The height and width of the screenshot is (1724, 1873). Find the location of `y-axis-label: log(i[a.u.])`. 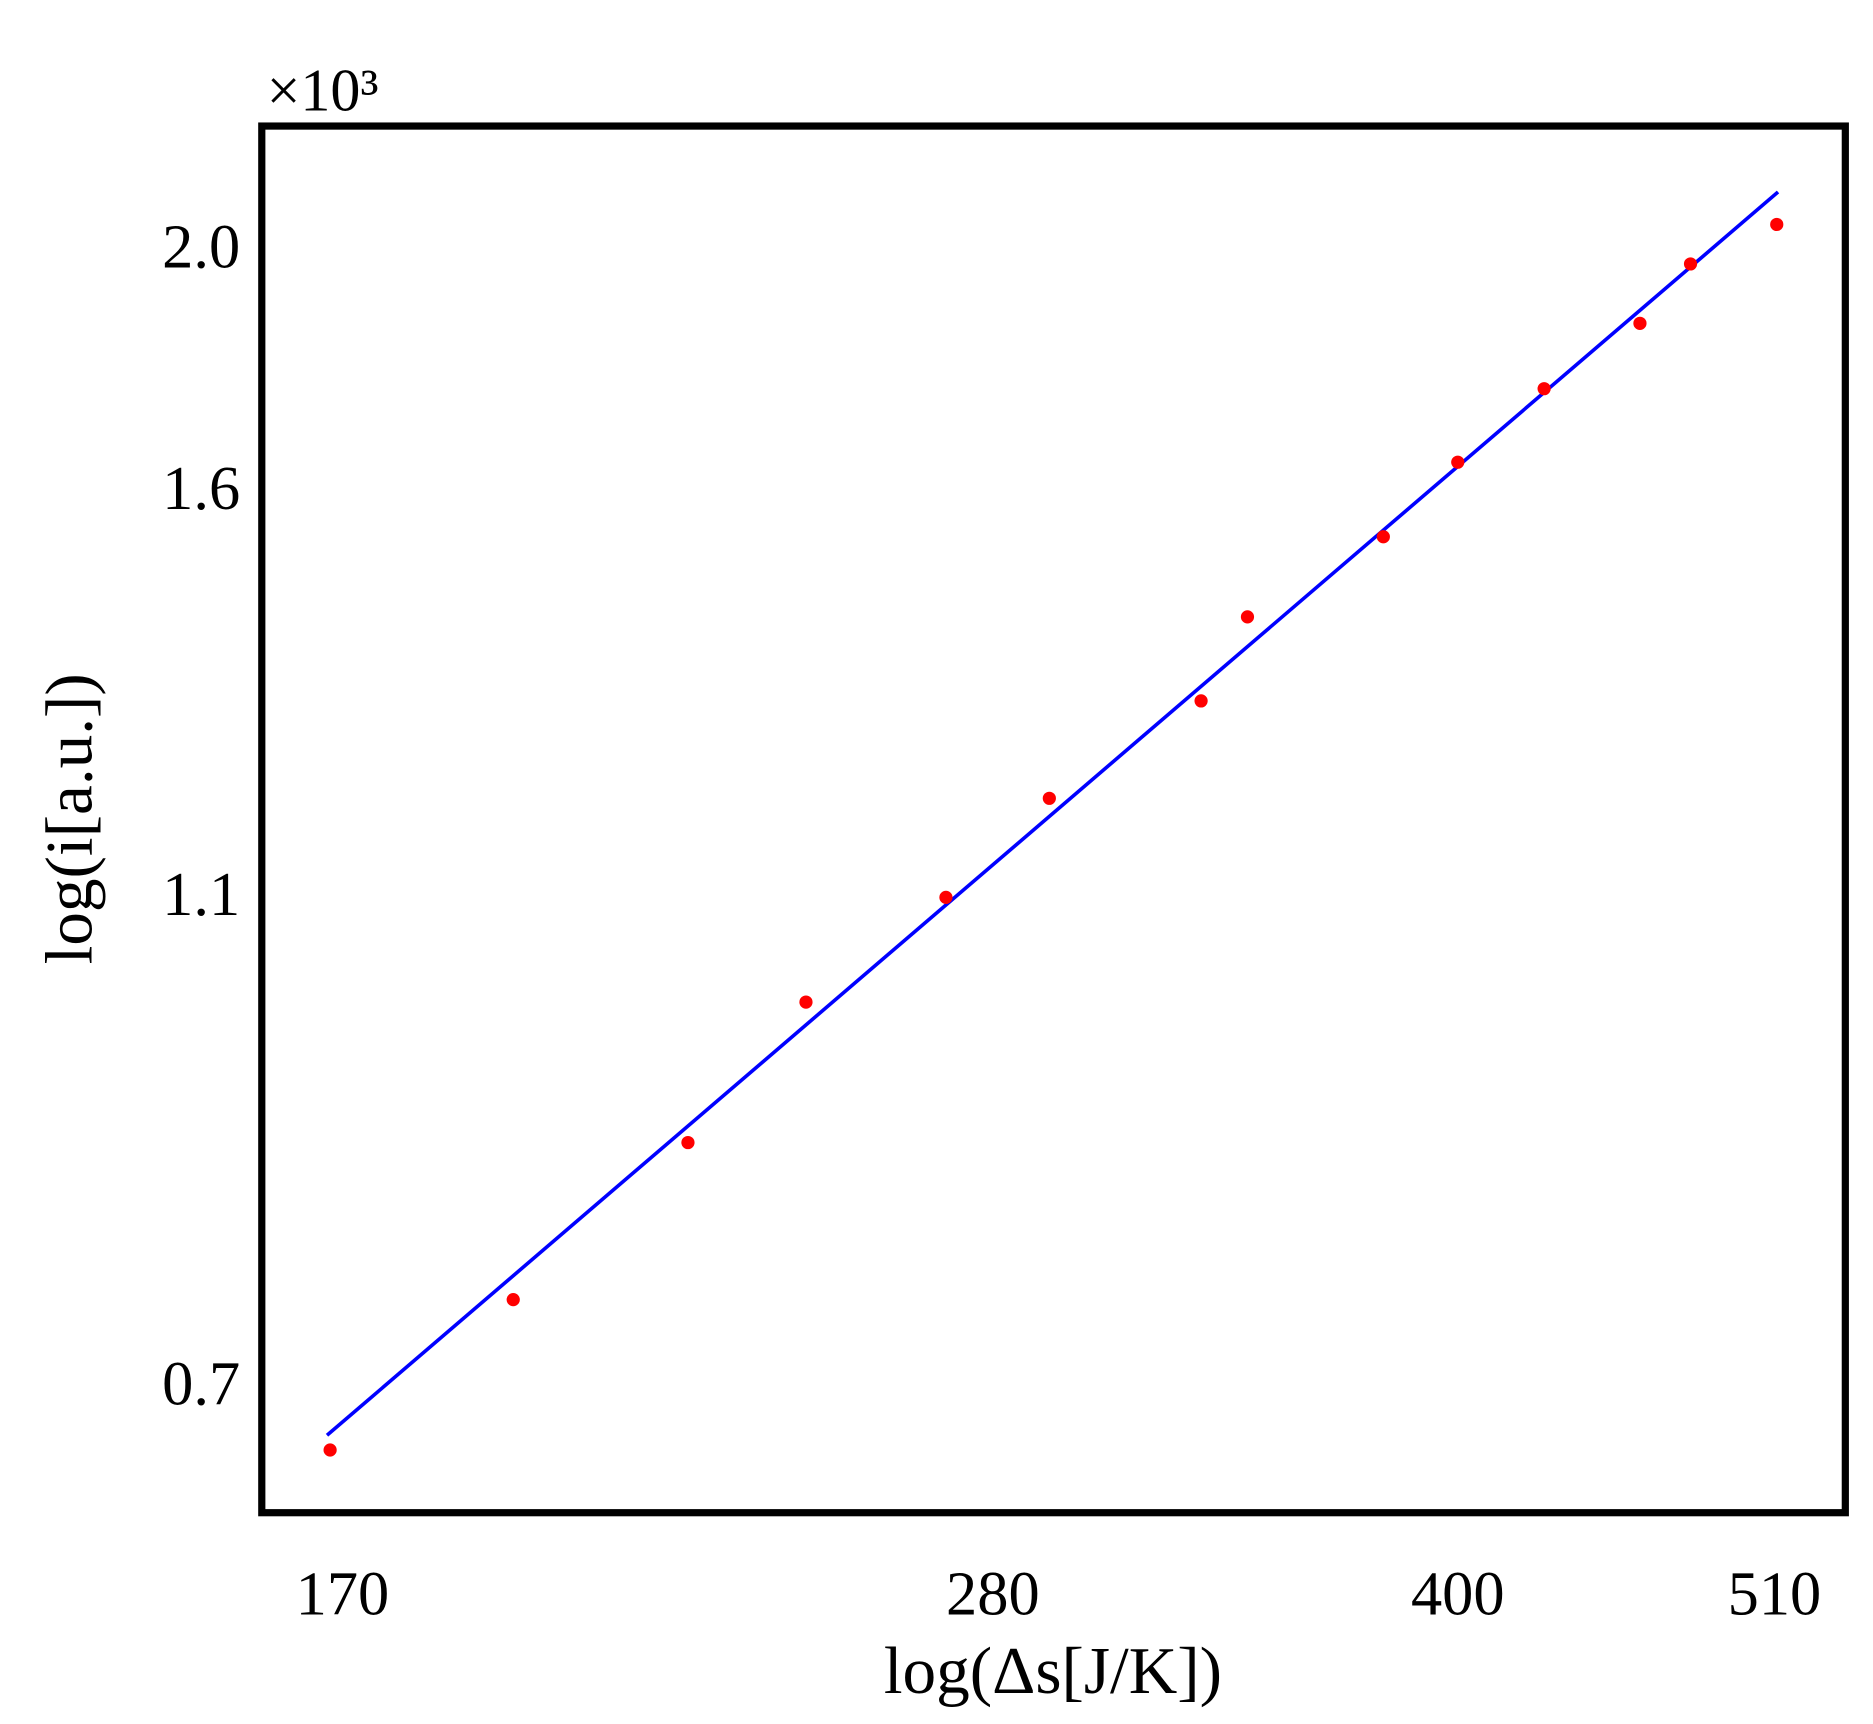

y-axis-label: log(i[a.u.]) is located at coordinates (68, 818).